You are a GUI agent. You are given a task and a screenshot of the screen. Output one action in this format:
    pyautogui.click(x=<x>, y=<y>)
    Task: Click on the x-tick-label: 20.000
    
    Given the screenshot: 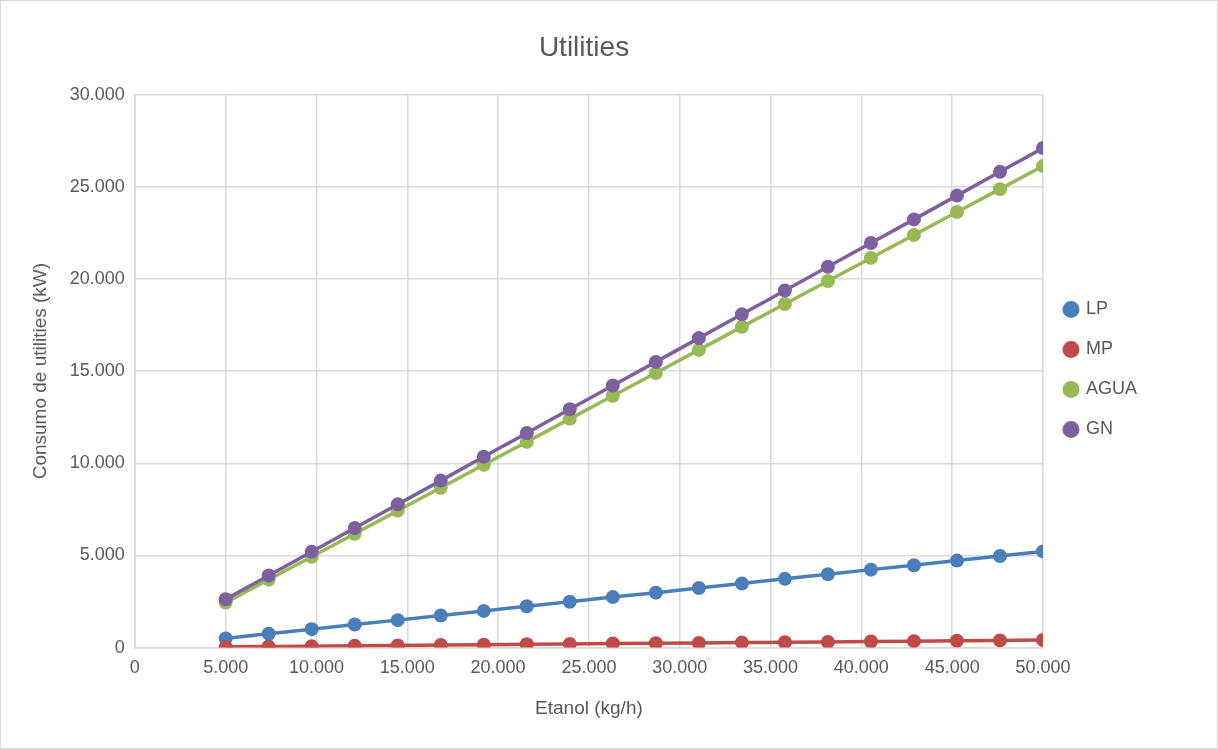 What is the action you would take?
    pyautogui.click(x=498, y=667)
    